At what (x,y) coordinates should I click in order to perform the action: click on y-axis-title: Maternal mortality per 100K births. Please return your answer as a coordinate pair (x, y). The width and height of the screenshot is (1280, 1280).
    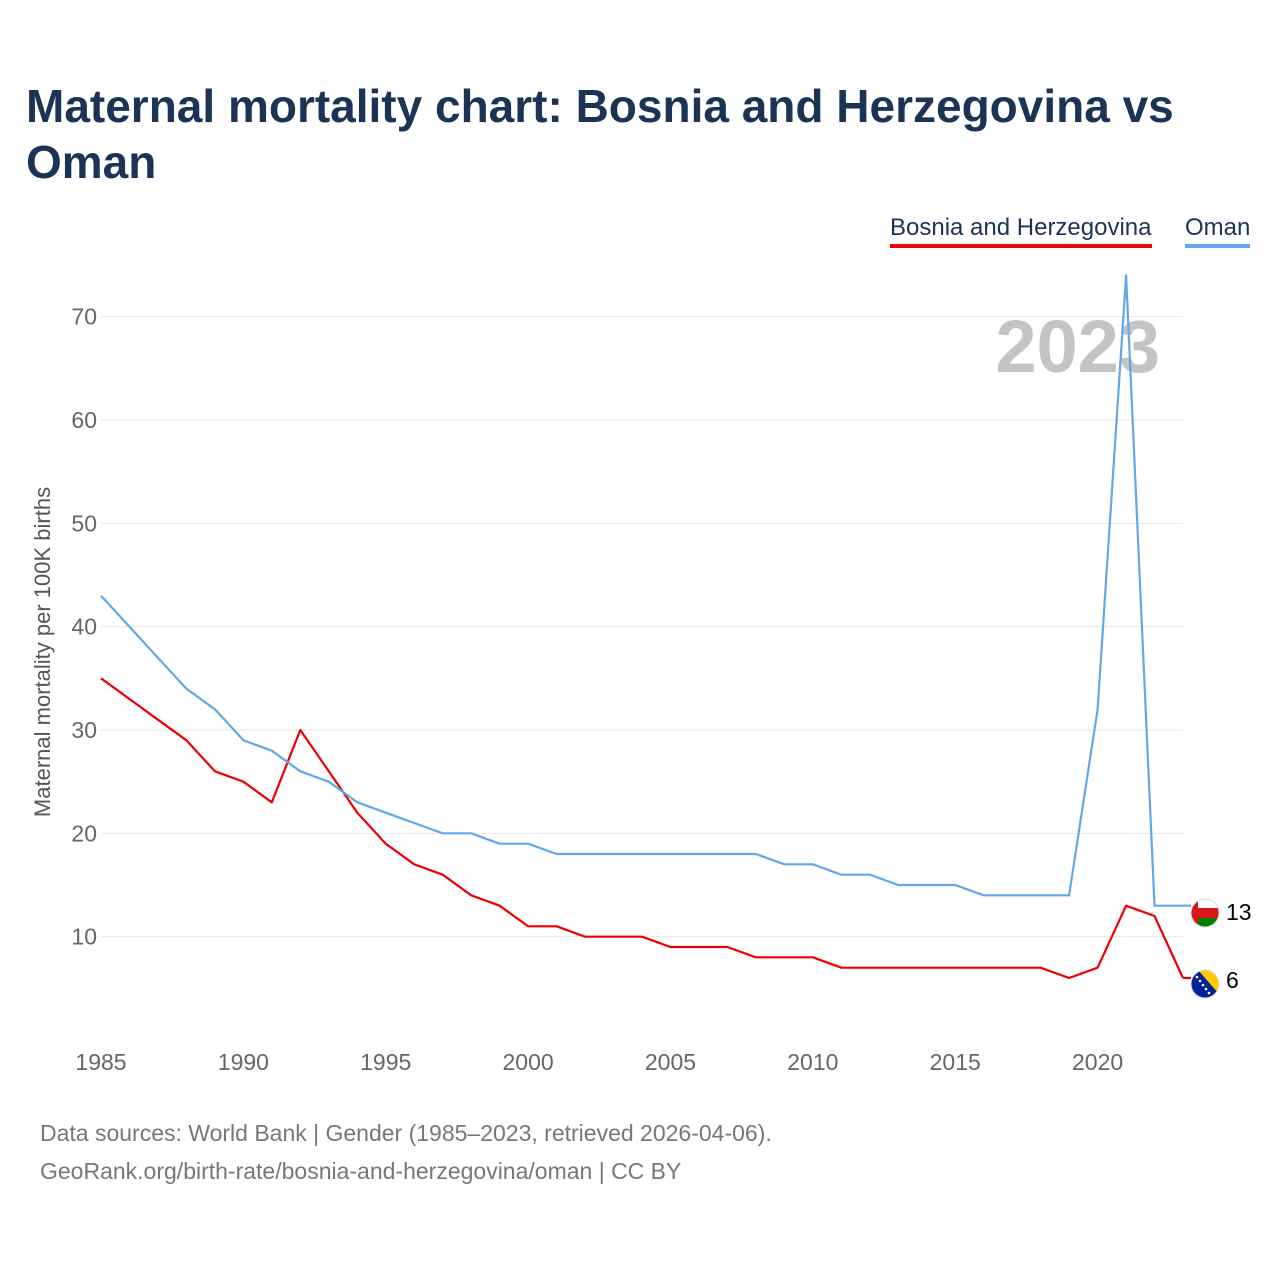
    Looking at the image, I should click on (42, 652).